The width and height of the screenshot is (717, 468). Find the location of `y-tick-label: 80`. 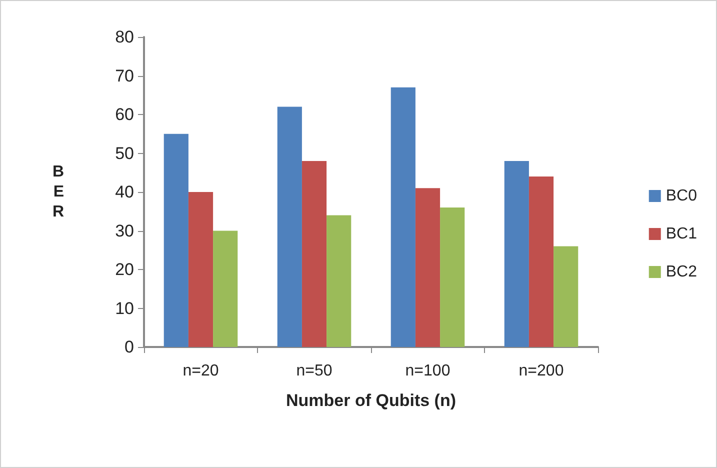

y-tick-label: 80 is located at coordinates (124, 37).